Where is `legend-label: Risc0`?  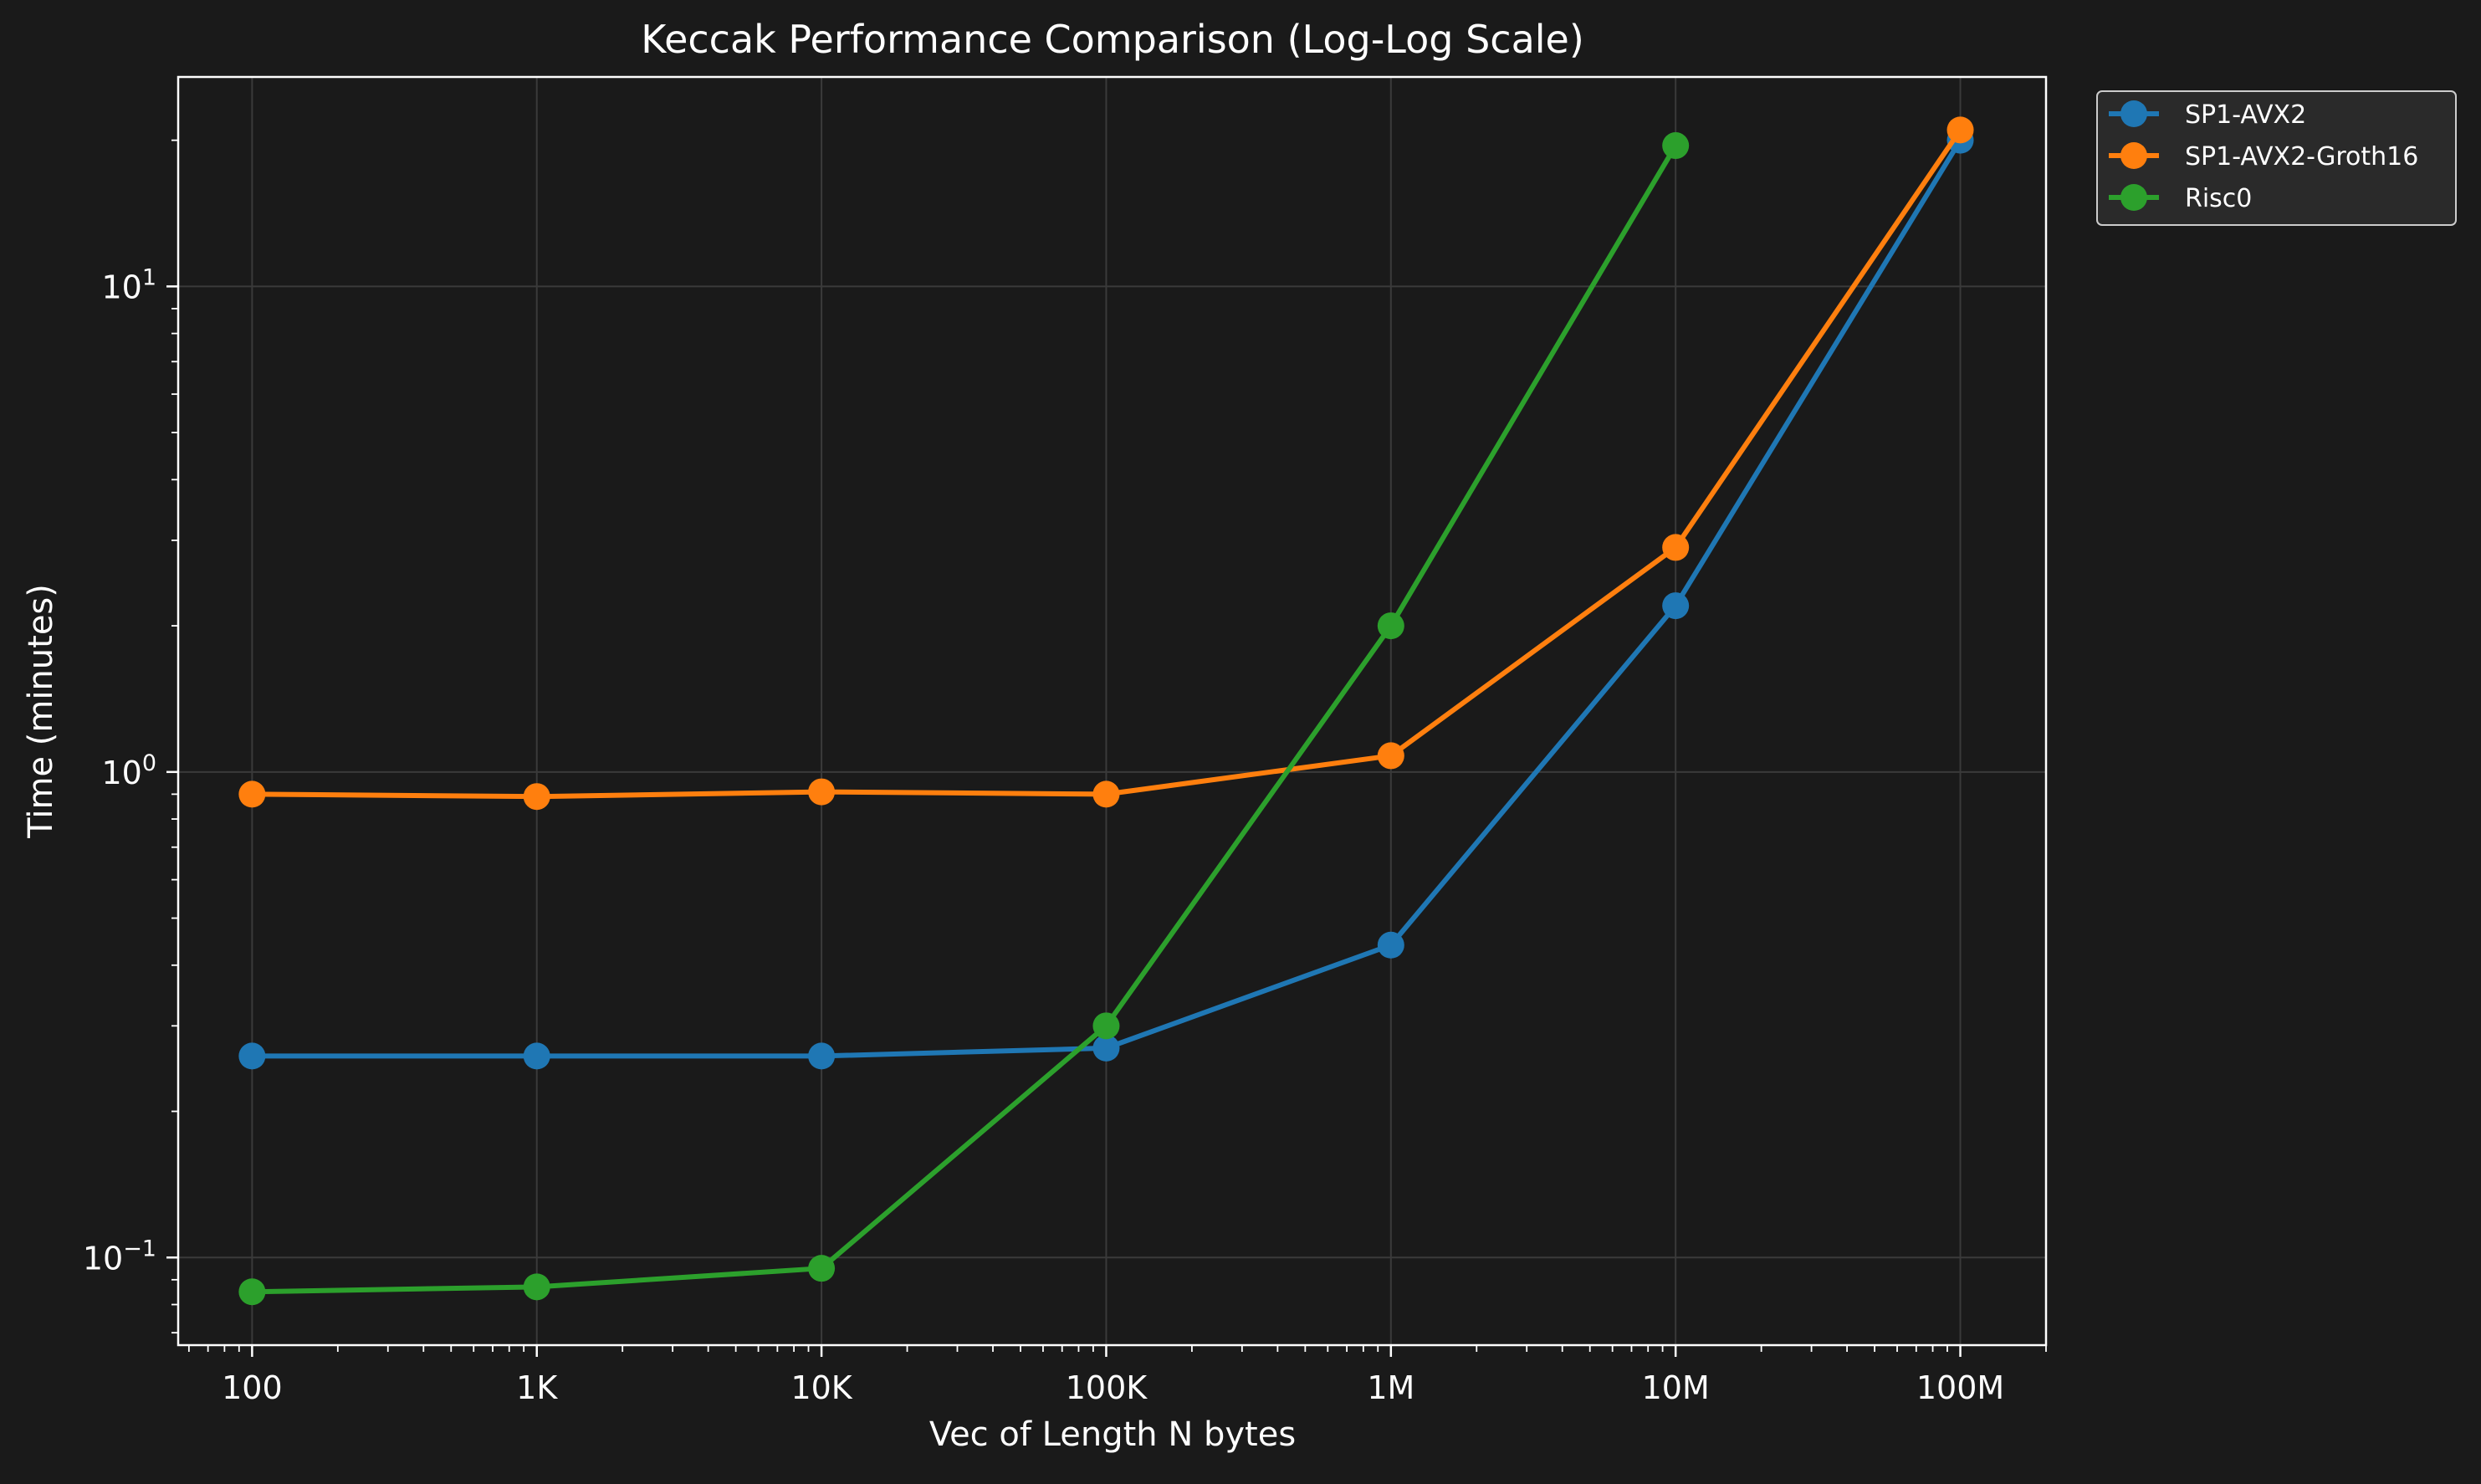
legend-label: Risc0 is located at coordinates (2218, 198).